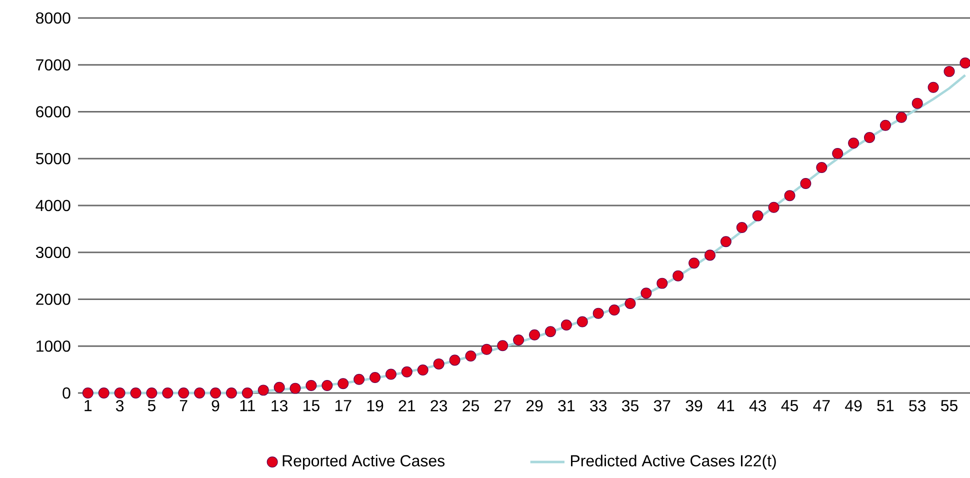 The width and height of the screenshot is (970, 478). What do you see at coordinates (375, 406) in the screenshot?
I see `x-tick-label: 19` at bounding box center [375, 406].